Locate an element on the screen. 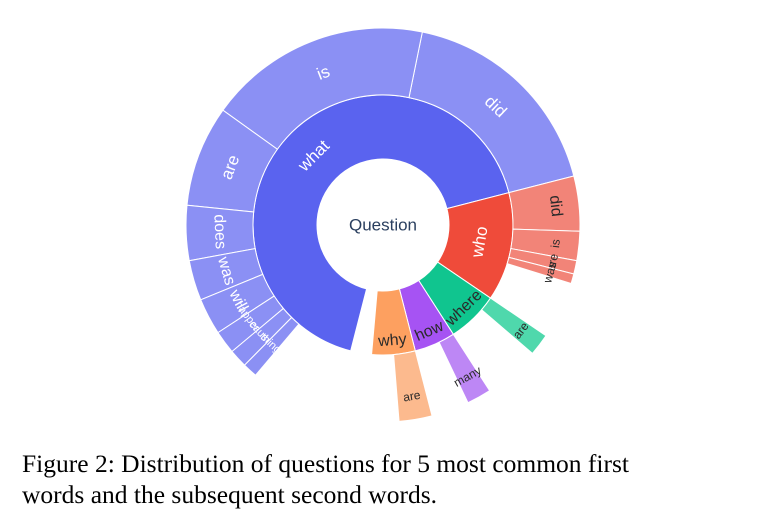 The width and height of the screenshot is (769, 520). slice-what-will is located at coordinates (237, 303).